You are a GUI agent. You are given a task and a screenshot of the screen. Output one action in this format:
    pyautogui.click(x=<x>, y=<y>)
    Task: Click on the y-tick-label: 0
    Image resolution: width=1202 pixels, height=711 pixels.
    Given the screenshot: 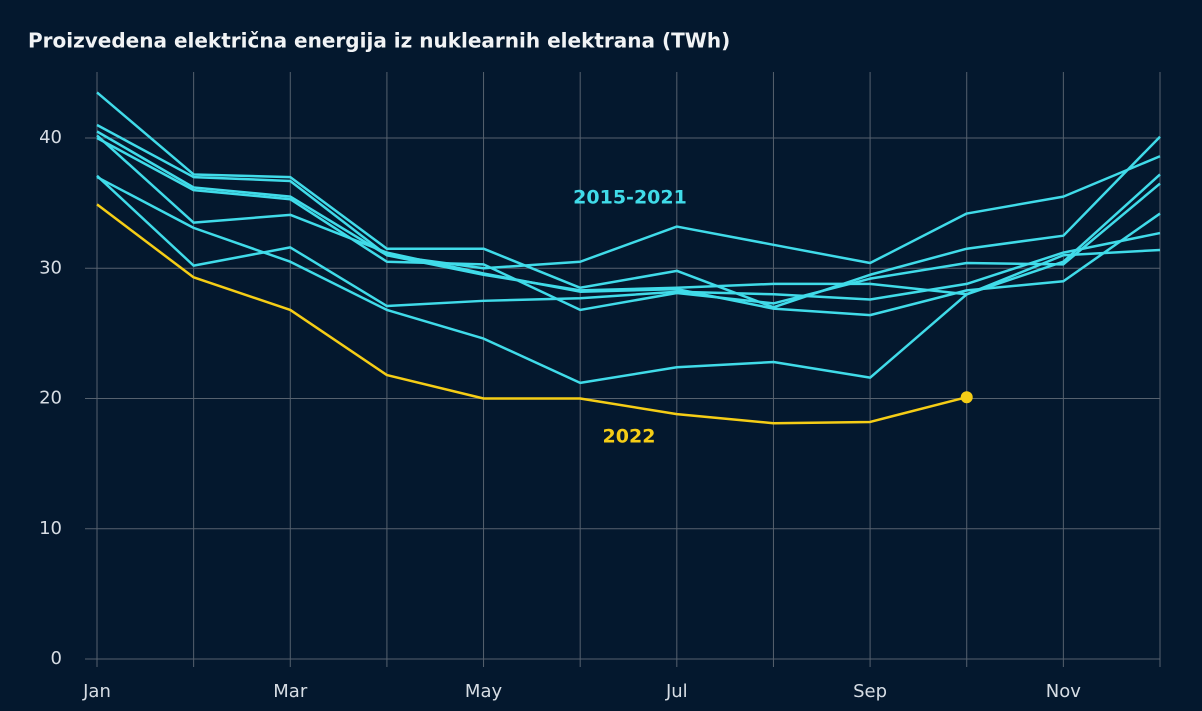 What is the action you would take?
    pyautogui.click(x=56, y=658)
    